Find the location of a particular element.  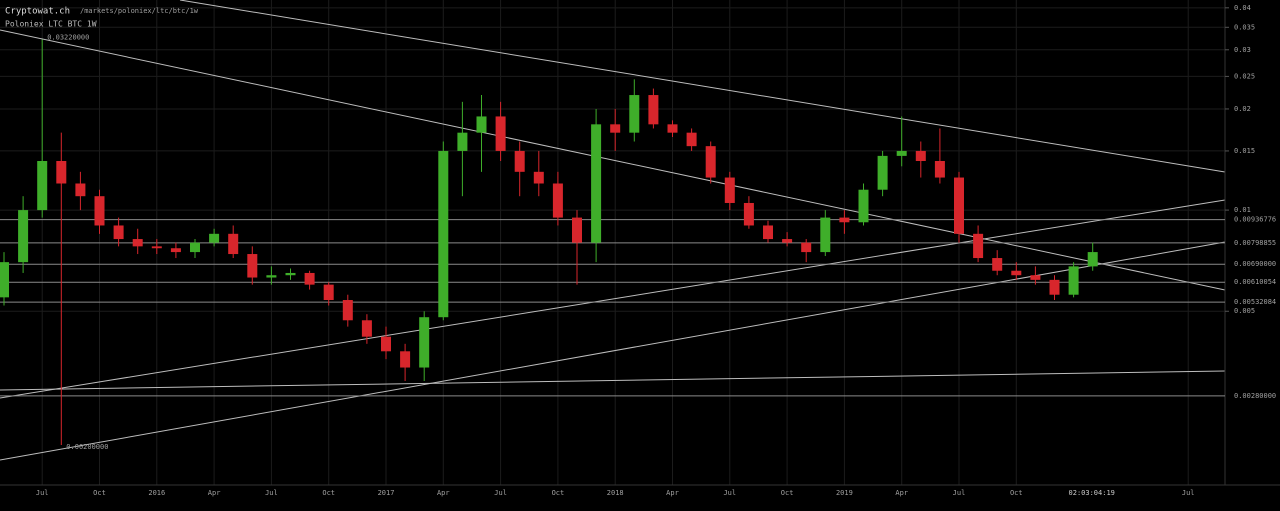

site-name: Cryptowat.ch is located at coordinates (37, 12).